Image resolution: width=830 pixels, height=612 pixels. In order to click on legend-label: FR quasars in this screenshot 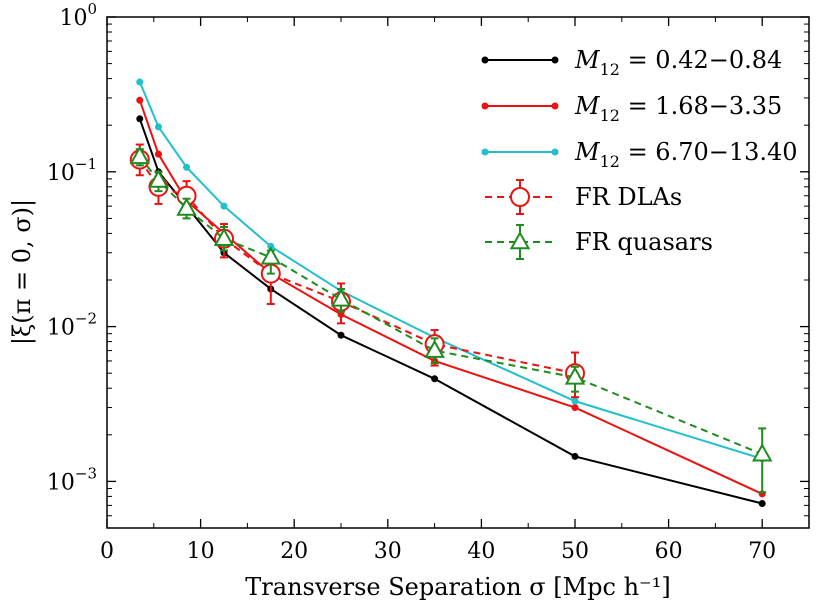, I will do `click(644, 242)`.